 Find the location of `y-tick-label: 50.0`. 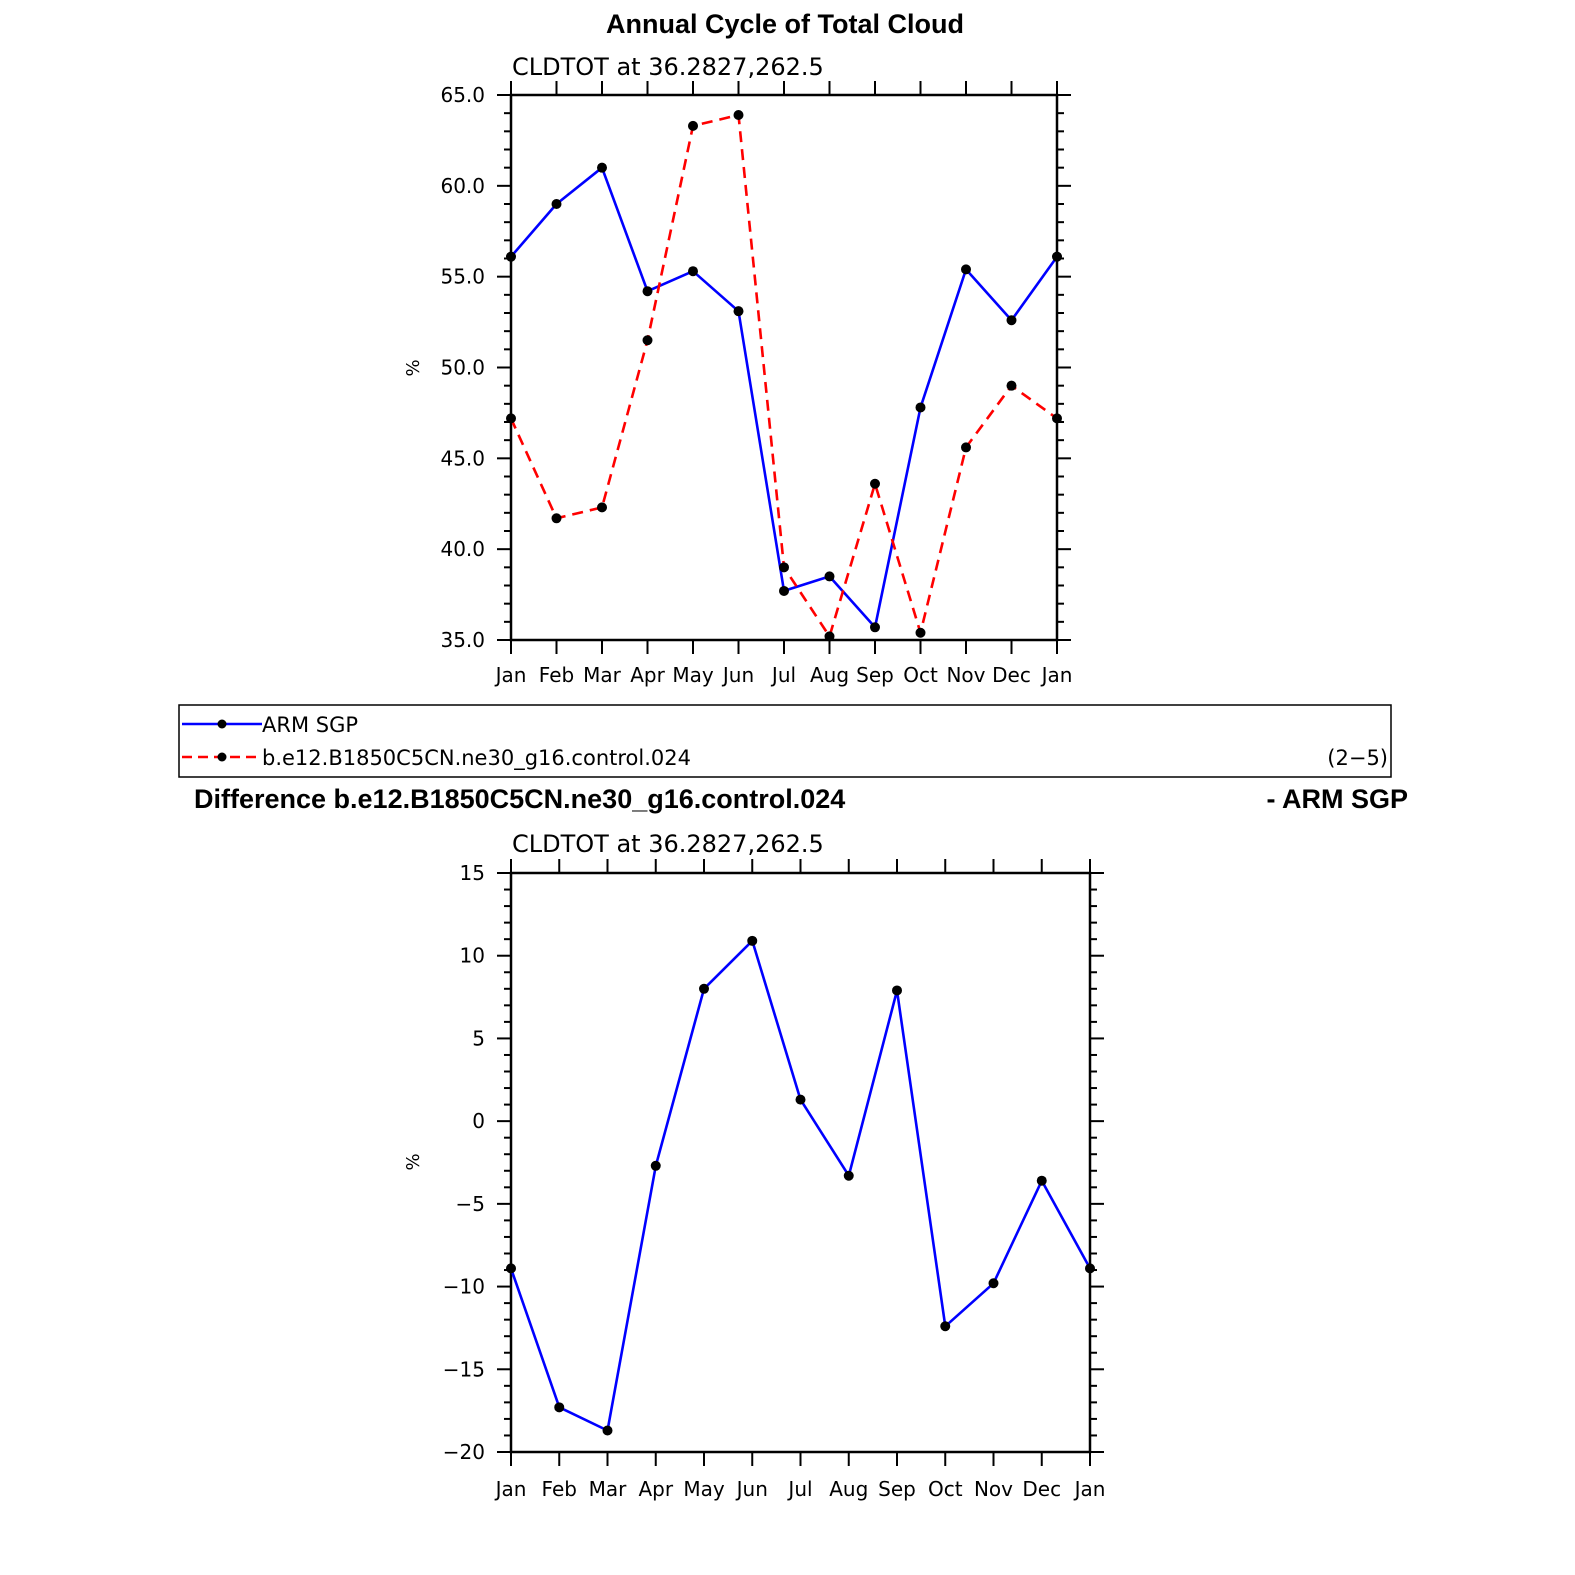

y-tick-label: 50.0 is located at coordinates (462, 368).